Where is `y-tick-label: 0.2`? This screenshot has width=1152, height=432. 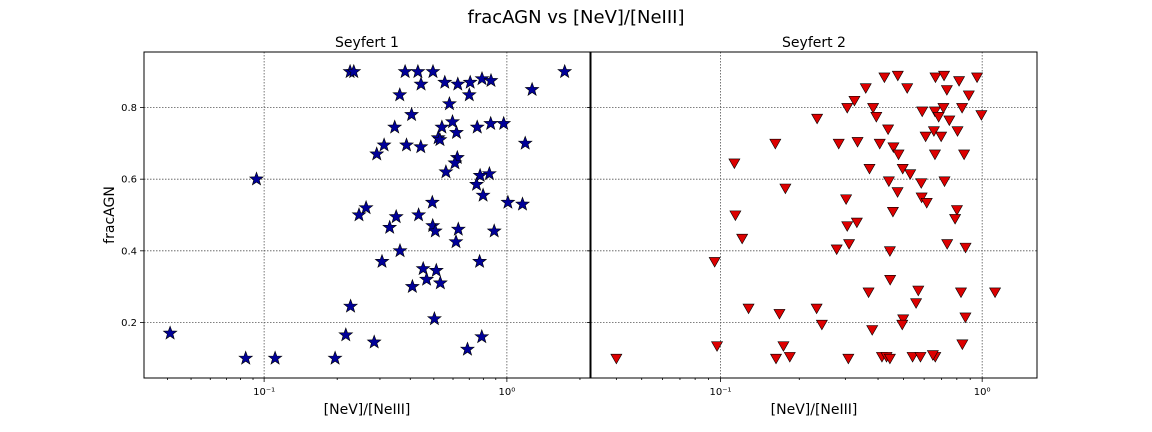
y-tick-label: 0.2 is located at coordinates (129, 323).